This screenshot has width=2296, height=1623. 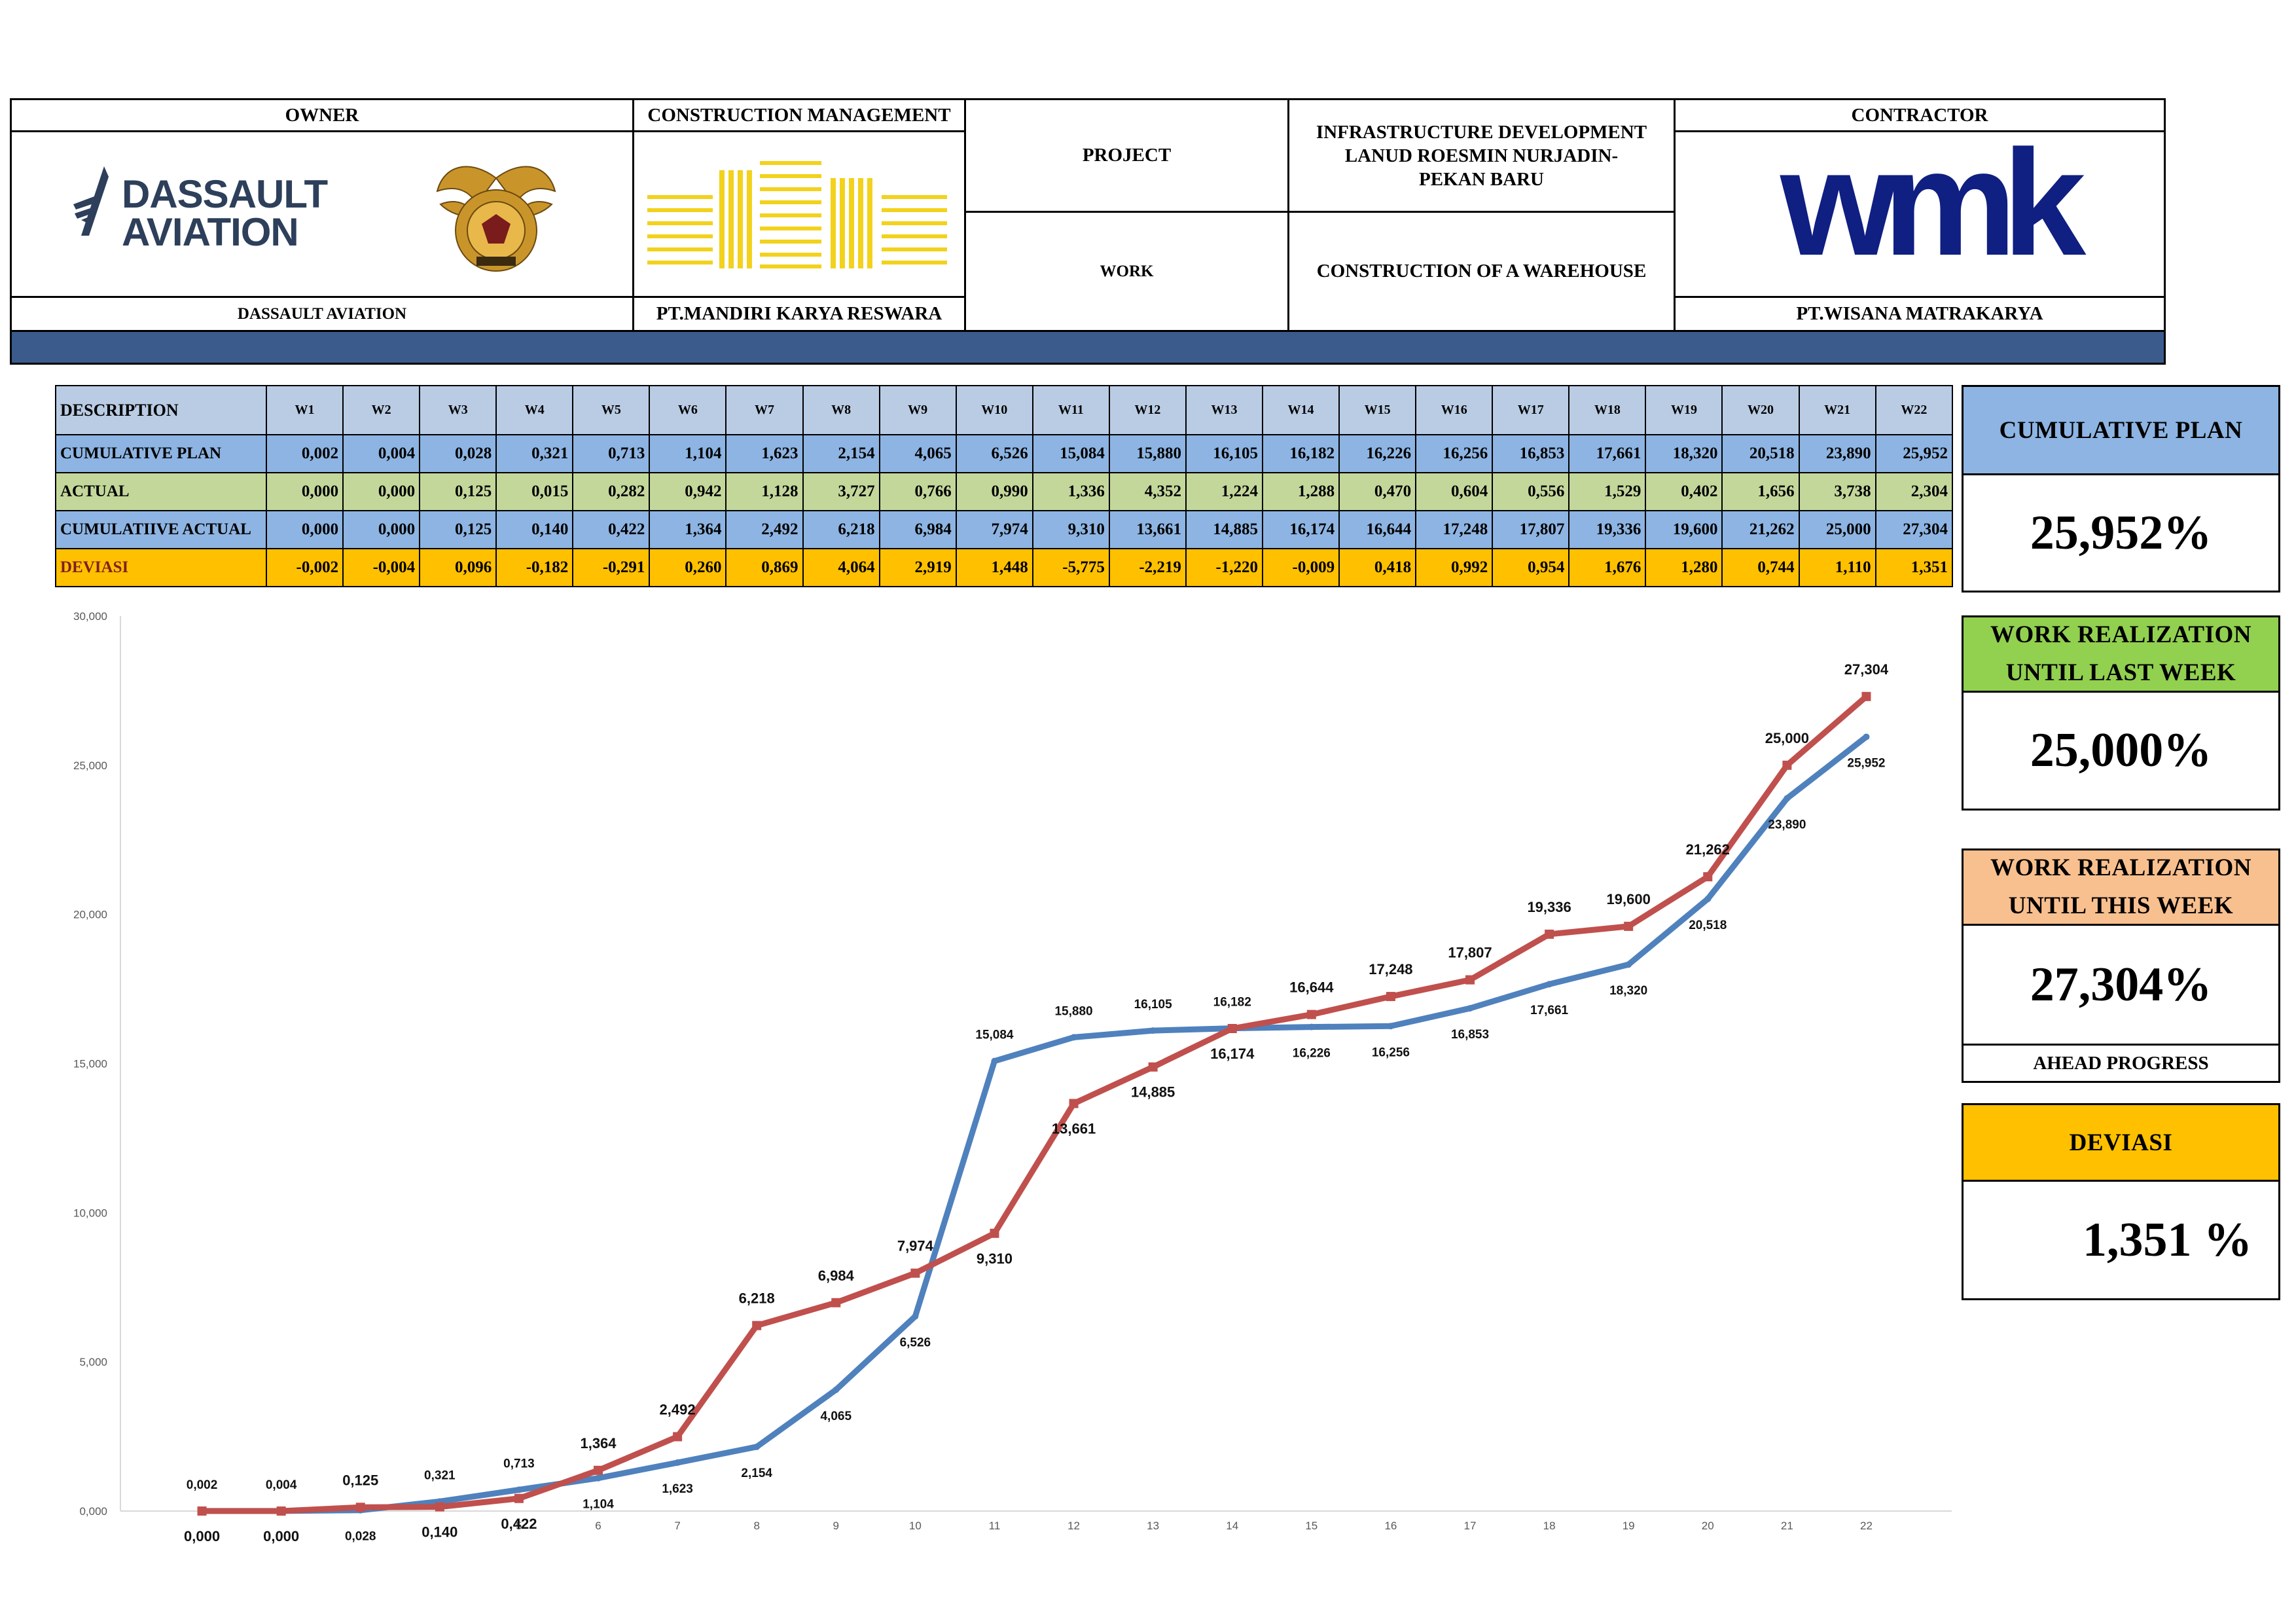 What do you see at coordinates (2121, 1142) in the screenshot?
I see `deviasi-title: DEVIASI` at bounding box center [2121, 1142].